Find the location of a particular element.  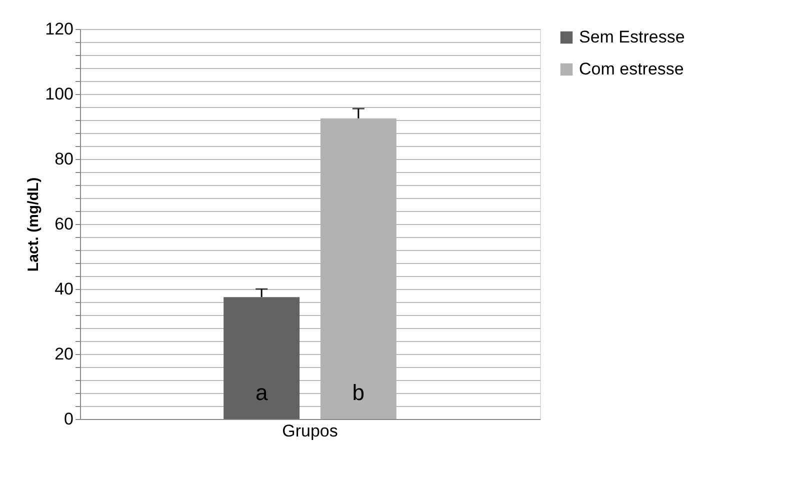

y-axis-title: Lact. (mg/dL) is located at coordinates (33, 224).